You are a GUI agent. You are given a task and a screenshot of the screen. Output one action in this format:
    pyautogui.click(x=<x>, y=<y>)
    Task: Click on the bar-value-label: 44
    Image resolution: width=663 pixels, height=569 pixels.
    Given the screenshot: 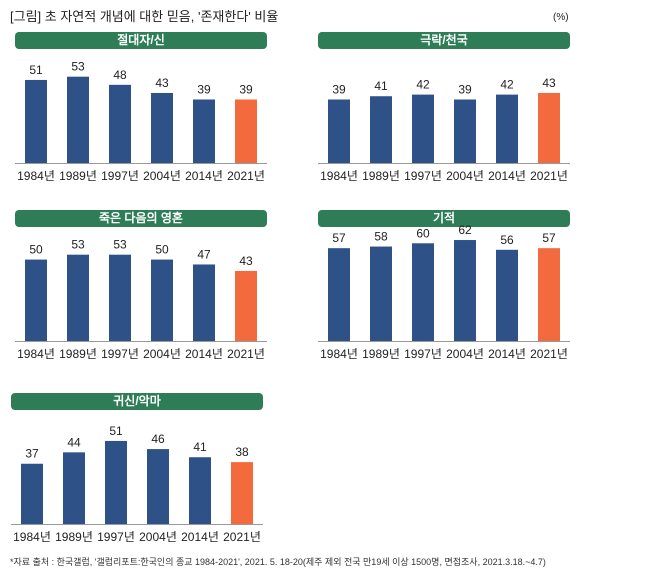 What is the action you would take?
    pyautogui.click(x=74, y=442)
    